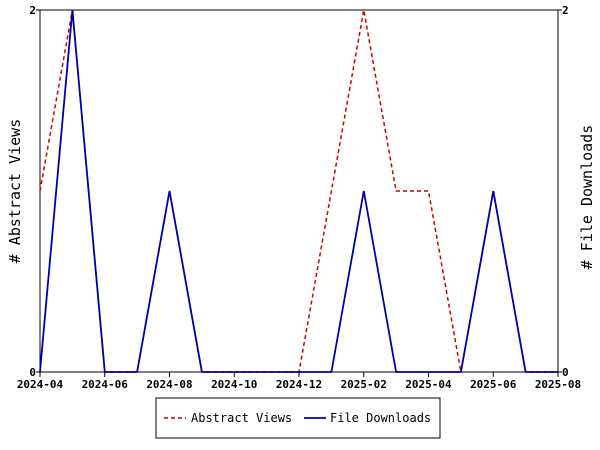 Image resolution: width=600 pixels, height=450 pixels. I want to click on y-tick-label-right: 2, so click(565, 10).